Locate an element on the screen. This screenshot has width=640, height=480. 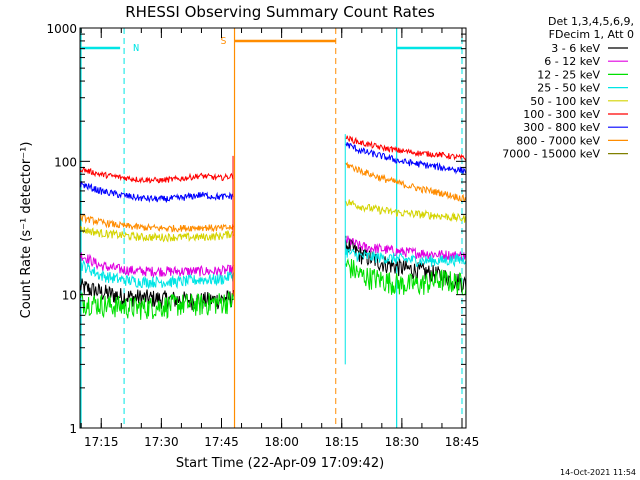
y-tick-label: 1 is located at coordinates (73, 429).